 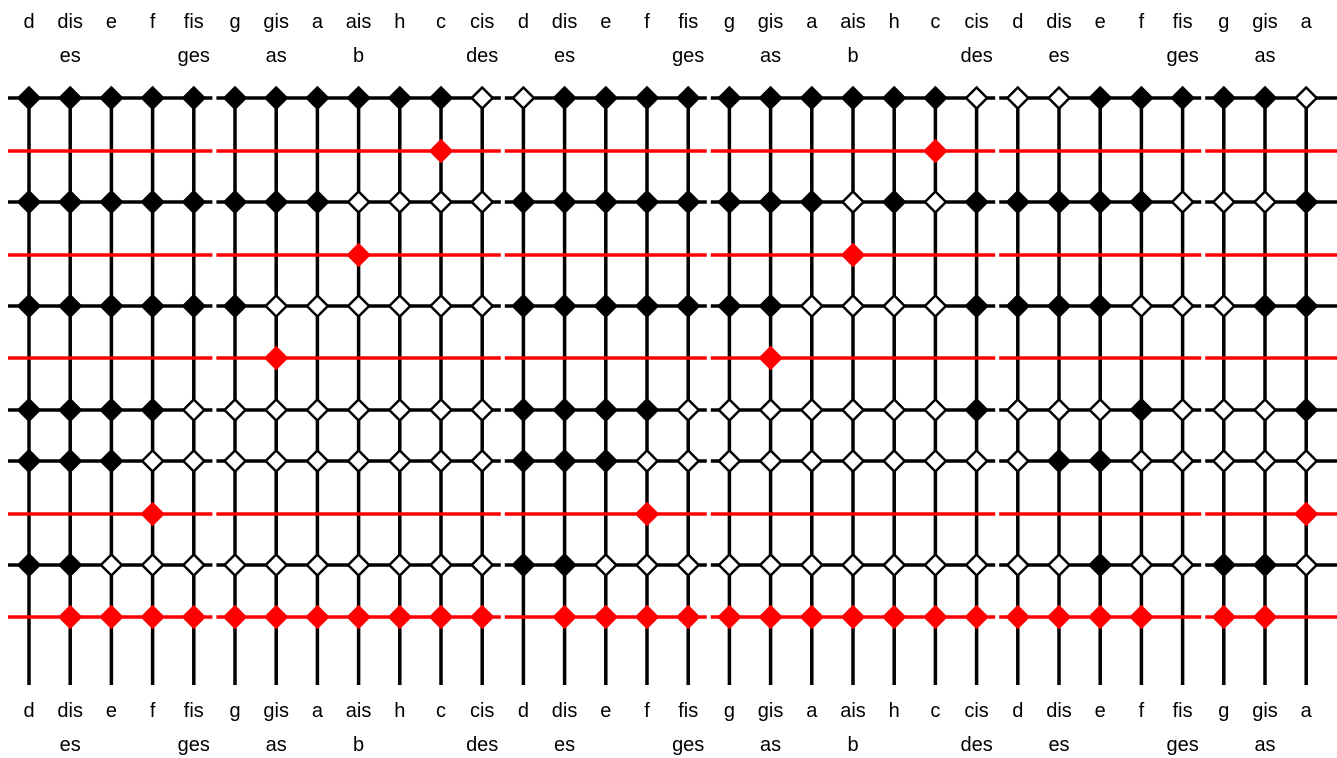 I want to click on empty-node-r7-c9, so click(x=400, y=461).